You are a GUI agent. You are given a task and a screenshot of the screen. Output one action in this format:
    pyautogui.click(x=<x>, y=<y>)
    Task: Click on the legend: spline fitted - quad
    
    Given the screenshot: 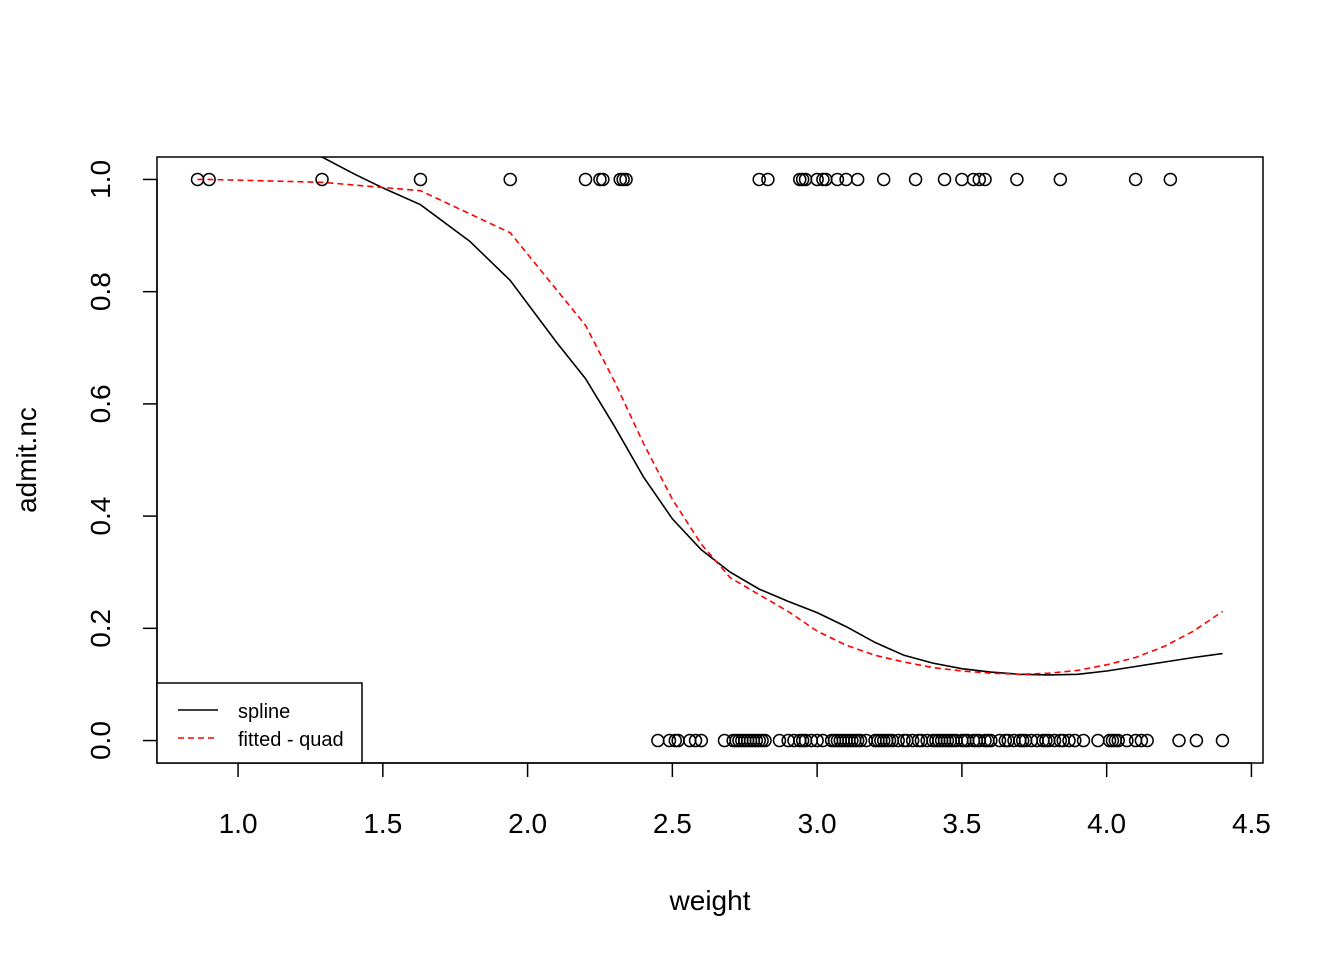 What is the action you would take?
    pyautogui.click(x=259, y=723)
    